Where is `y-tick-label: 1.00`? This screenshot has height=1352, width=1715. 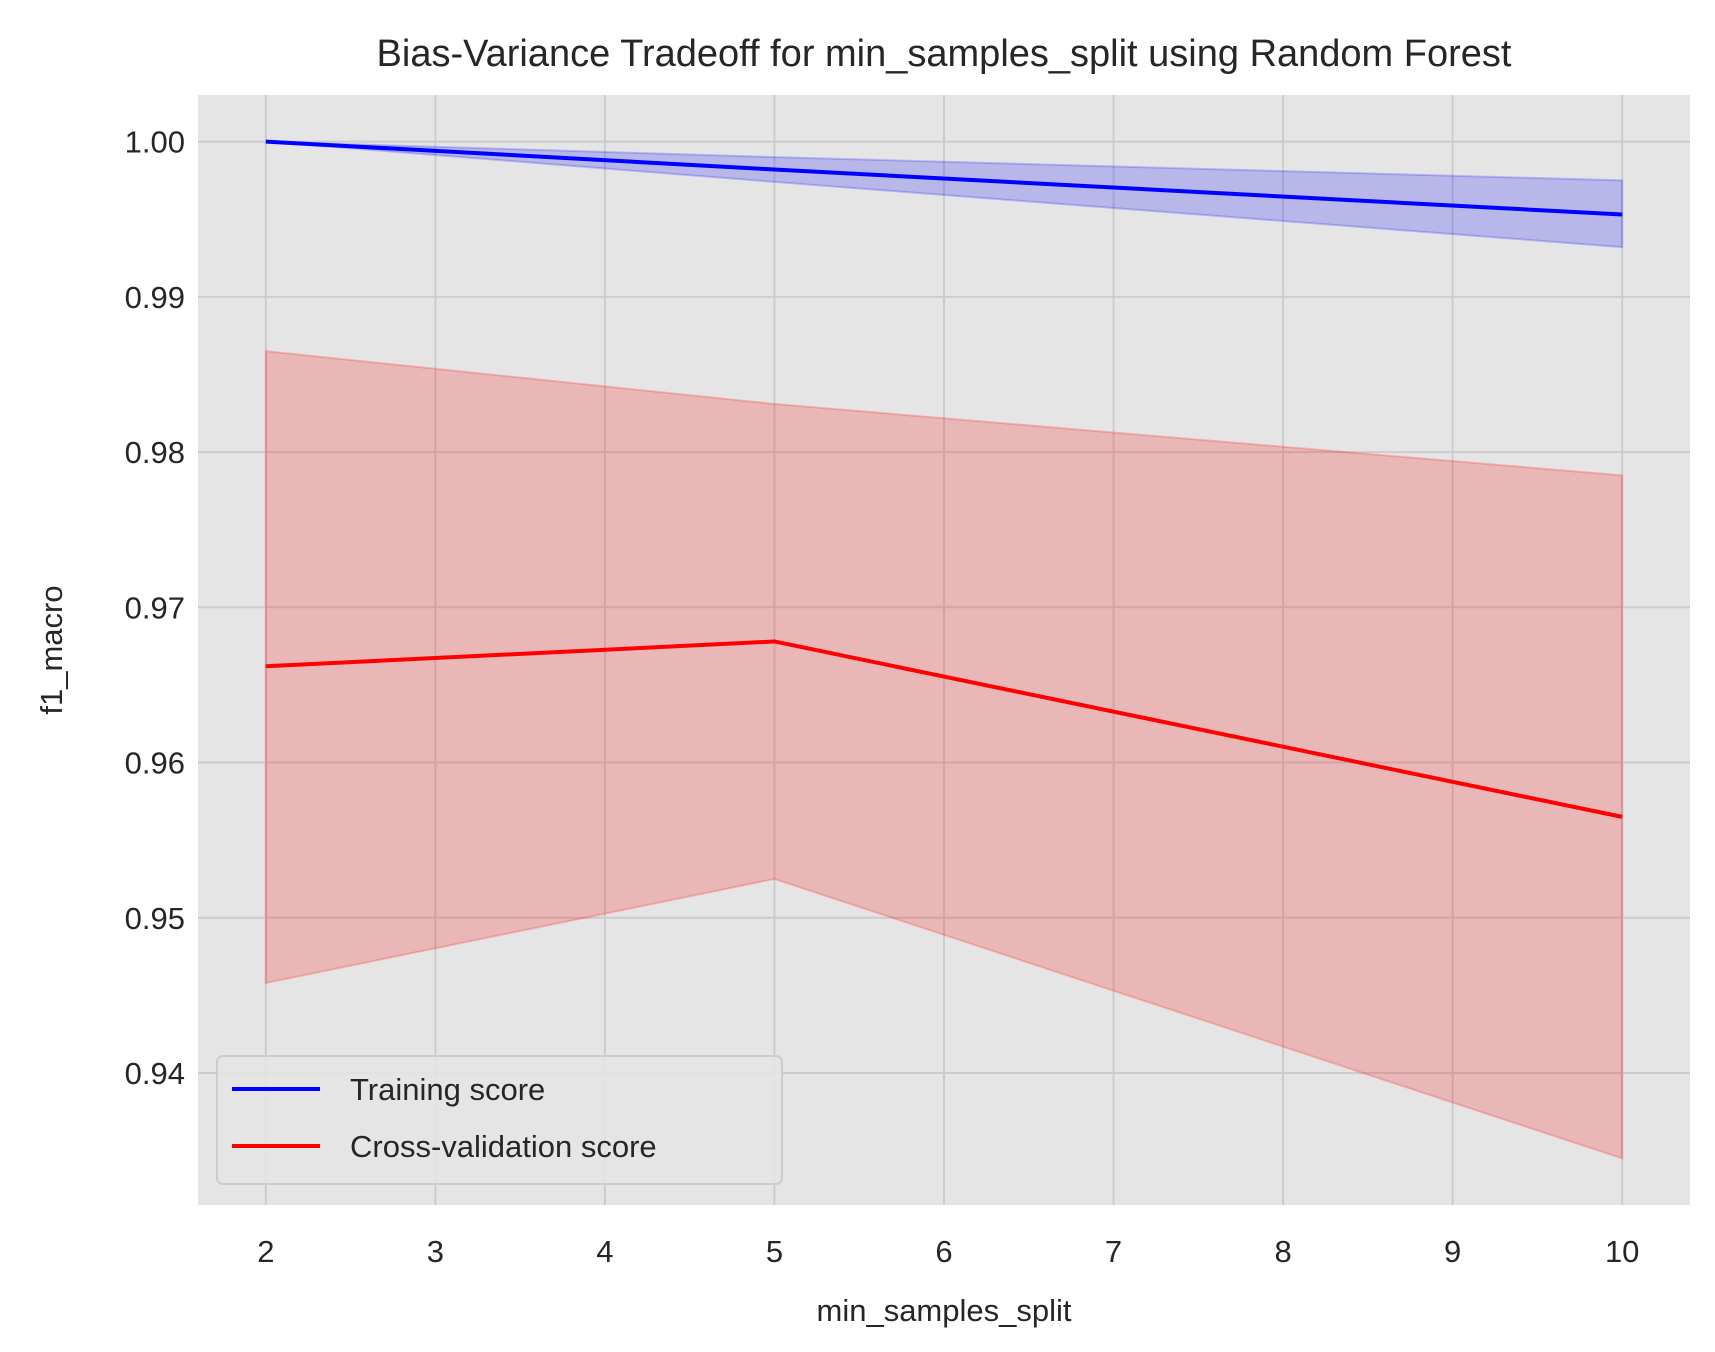
y-tick-label: 1.00 is located at coordinates (155, 142).